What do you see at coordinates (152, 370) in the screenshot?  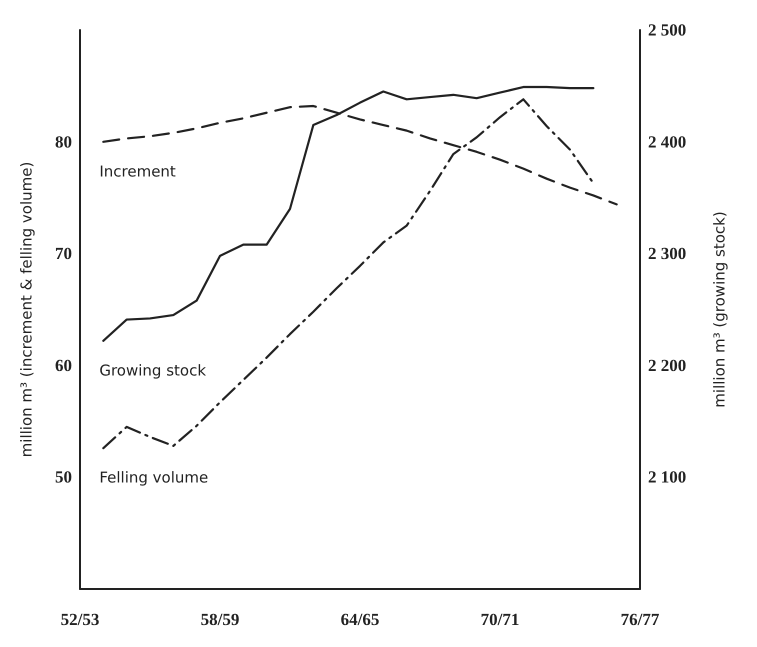 I see `series-label: Growing stock` at bounding box center [152, 370].